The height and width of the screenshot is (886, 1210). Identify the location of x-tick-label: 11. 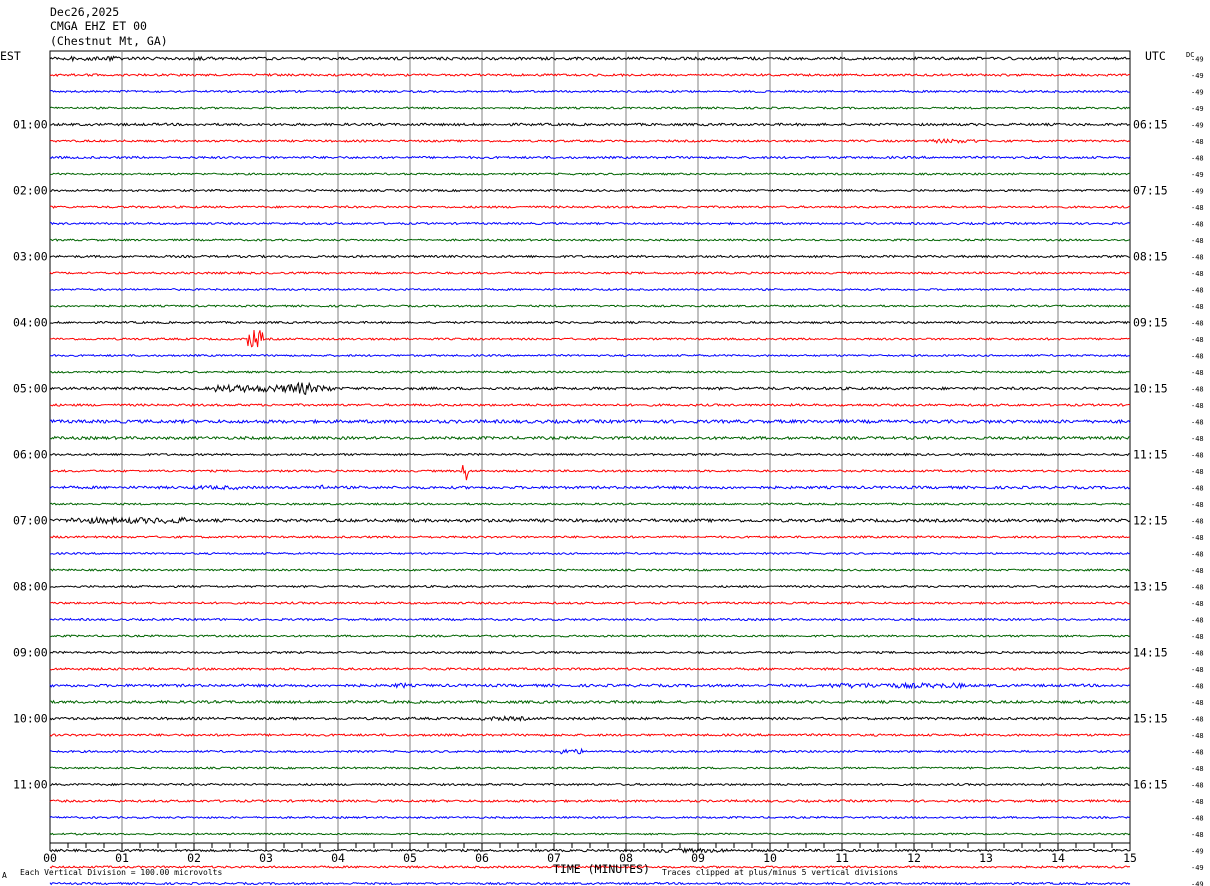
(842, 858).